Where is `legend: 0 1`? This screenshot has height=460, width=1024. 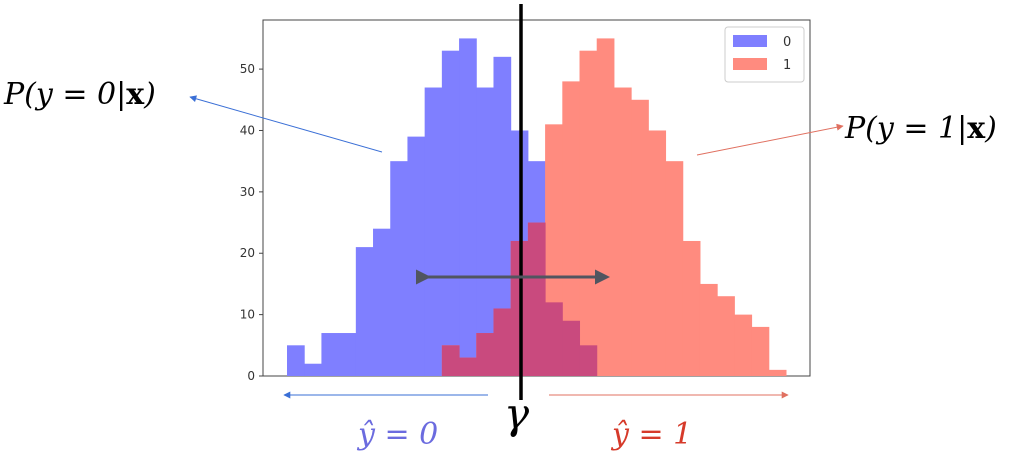
legend: 0 1 is located at coordinates (764, 54).